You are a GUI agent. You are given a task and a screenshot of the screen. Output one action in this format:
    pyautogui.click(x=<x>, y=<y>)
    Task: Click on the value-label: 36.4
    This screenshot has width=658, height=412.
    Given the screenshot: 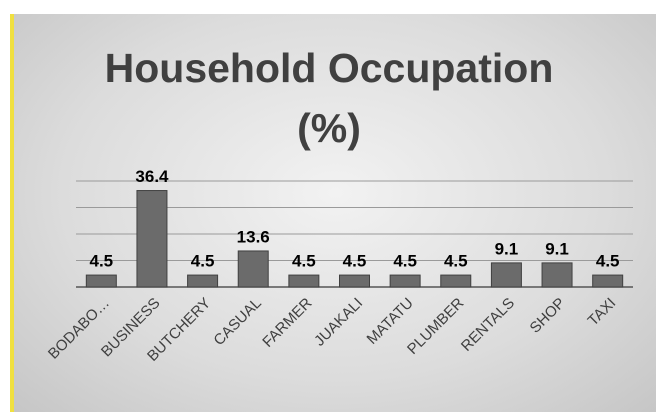 What is the action you would take?
    pyautogui.click(x=152, y=176)
    